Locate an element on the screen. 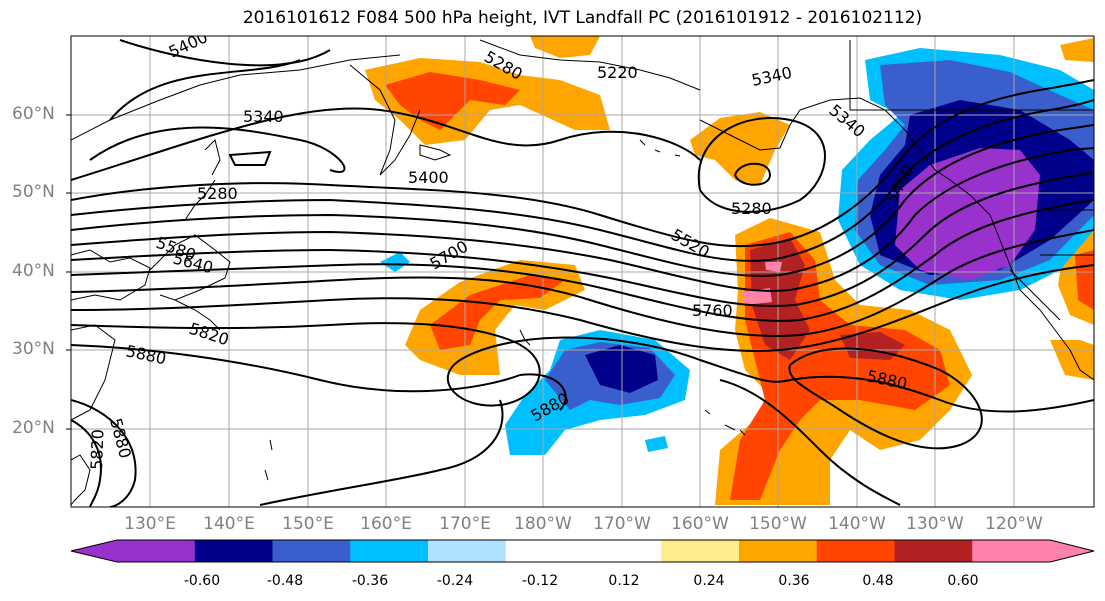  lat-label: 30°N is located at coordinates (33, 349).